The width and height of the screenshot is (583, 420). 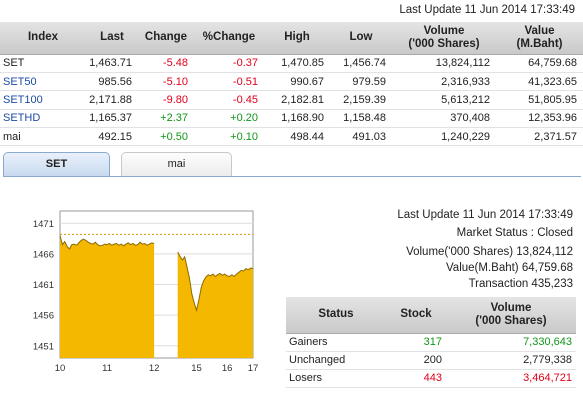 What do you see at coordinates (112, 38) in the screenshot?
I see `header-last: Last` at bounding box center [112, 38].